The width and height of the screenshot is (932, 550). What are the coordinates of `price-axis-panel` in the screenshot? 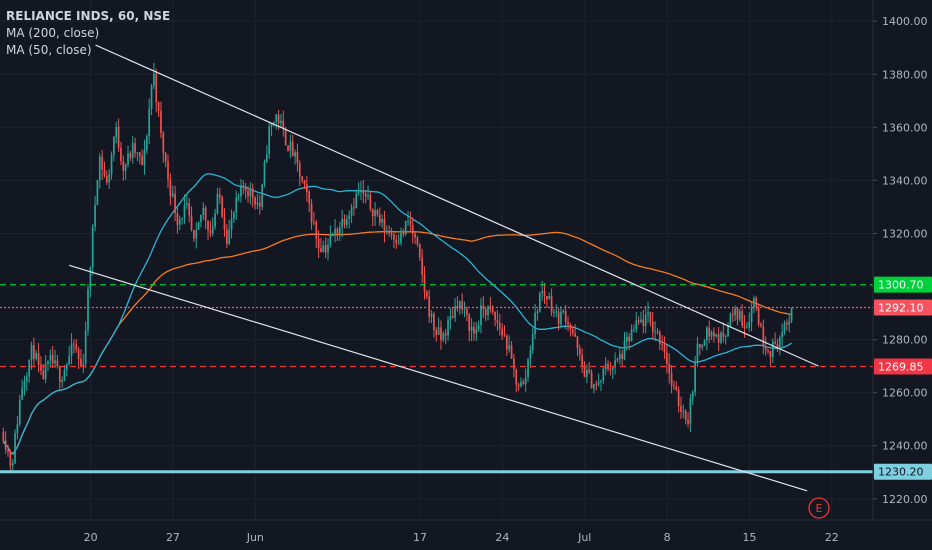 It's located at (902, 260).